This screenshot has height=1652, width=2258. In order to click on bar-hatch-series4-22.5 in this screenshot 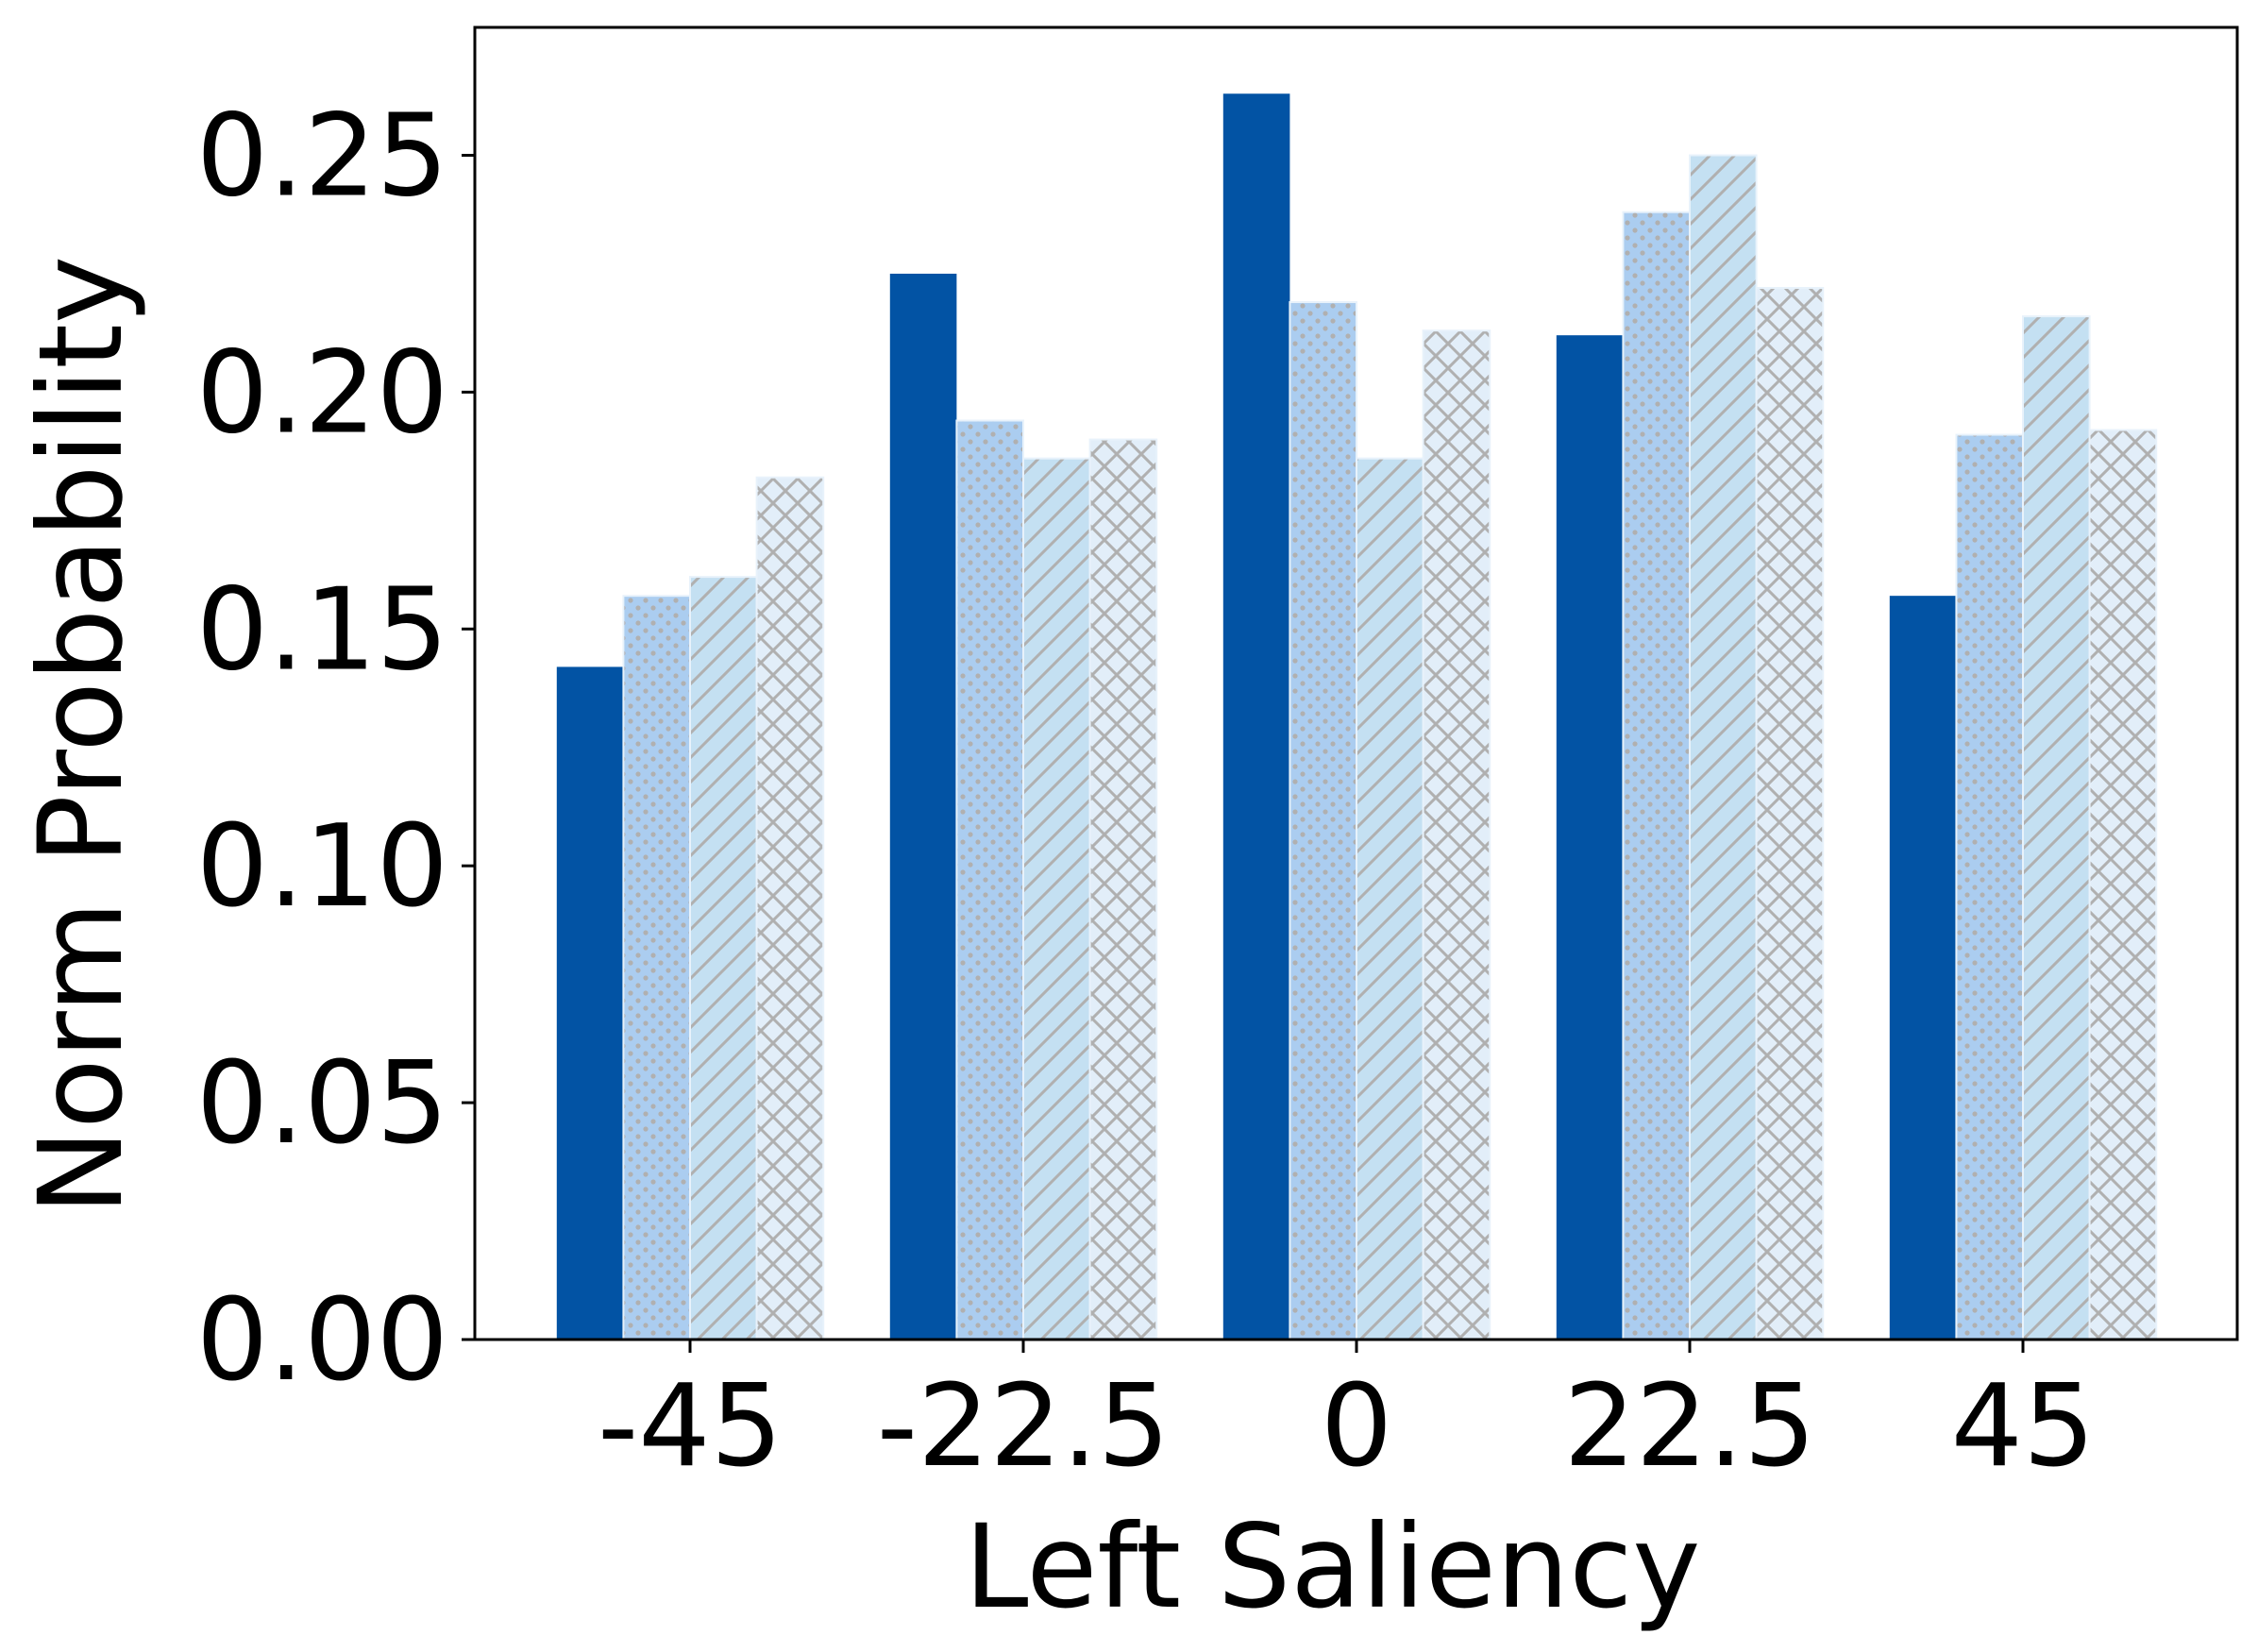, I will do `click(1790, 813)`.